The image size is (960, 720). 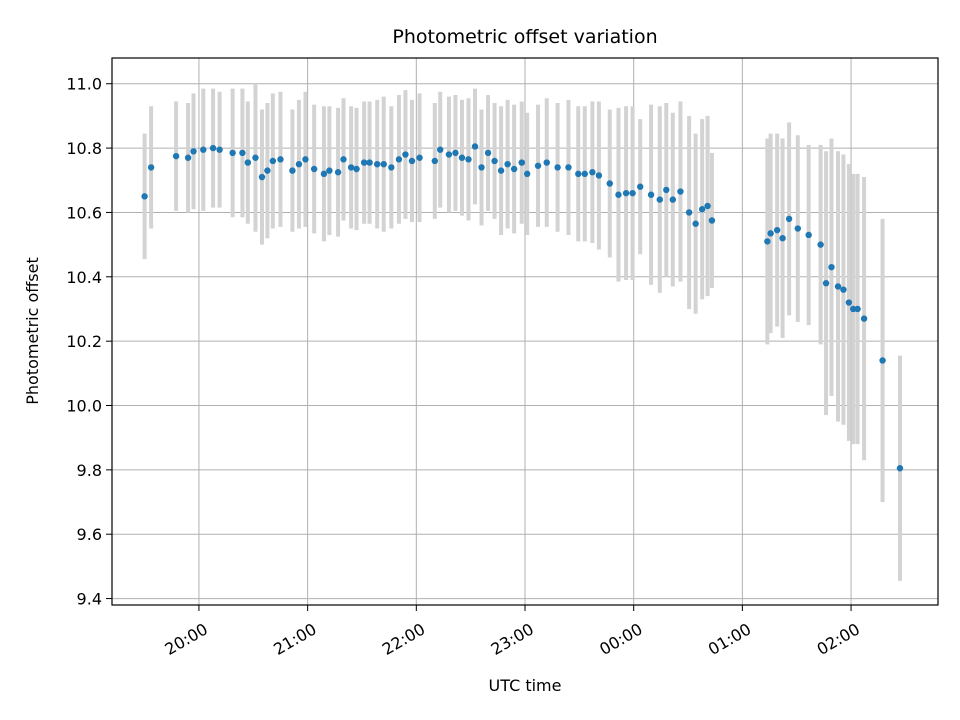 I want to click on y-tick-label: 10.8, so click(x=84, y=148).